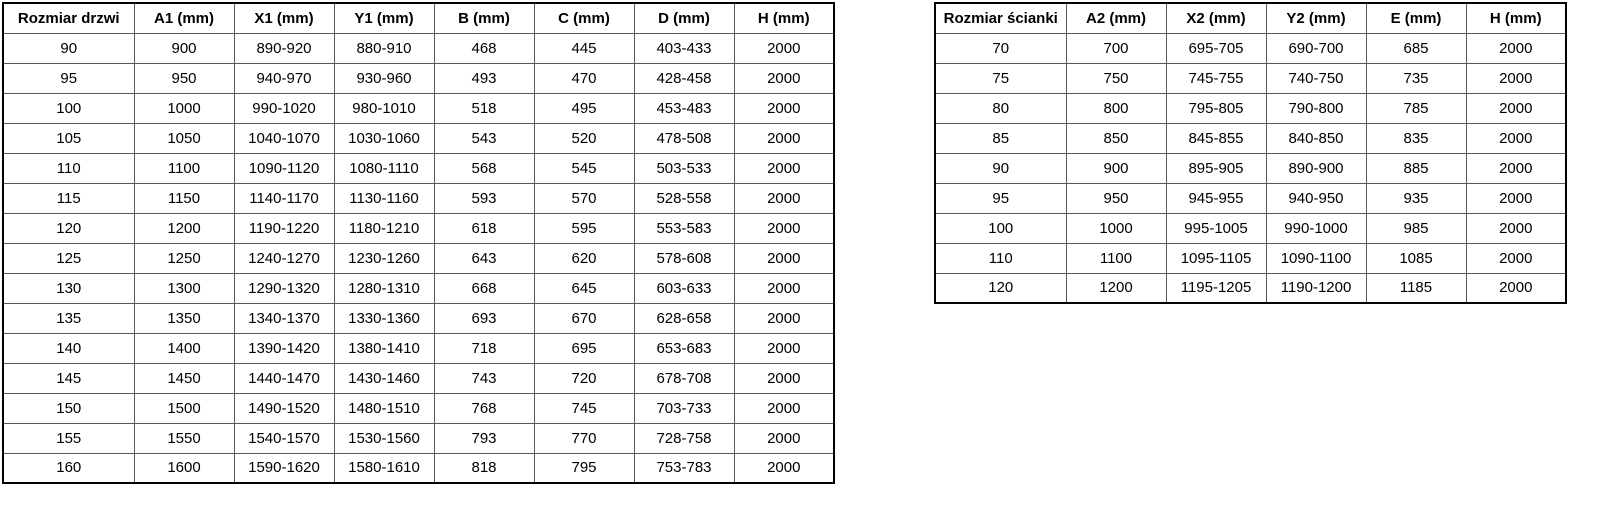 The image size is (1600, 514). I want to click on table-row: 90 900 890-920 880-910 468 445 403-433 2000, so click(418, 48).